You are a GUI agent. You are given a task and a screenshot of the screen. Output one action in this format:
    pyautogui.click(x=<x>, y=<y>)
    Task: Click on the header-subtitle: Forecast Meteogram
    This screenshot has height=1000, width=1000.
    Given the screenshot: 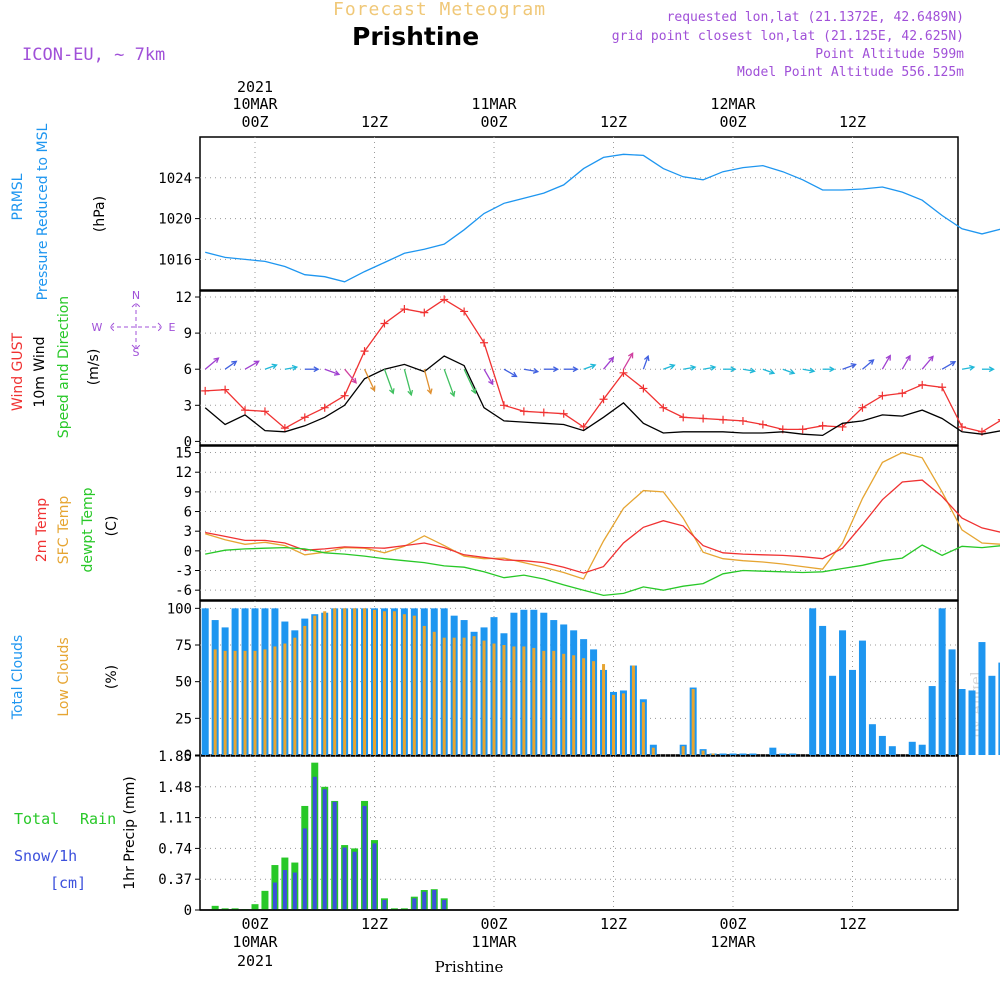 What is the action you would take?
    pyautogui.click(x=440, y=10)
    